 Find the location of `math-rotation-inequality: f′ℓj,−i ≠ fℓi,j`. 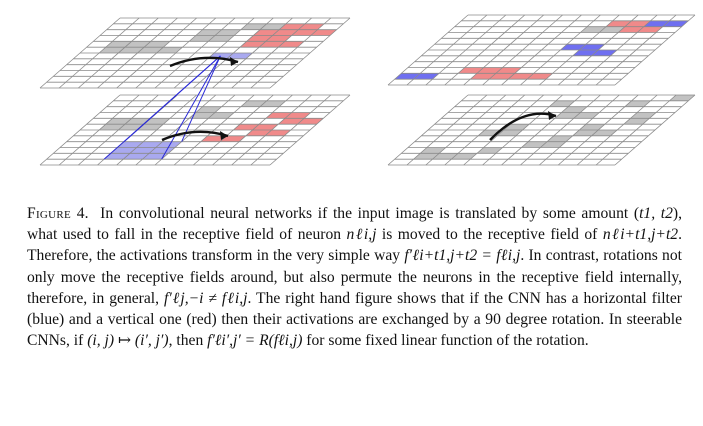

math-rotation-inequality: f′ℓj,−i ≠ fℓi,j is located at coordinates (205, 298).